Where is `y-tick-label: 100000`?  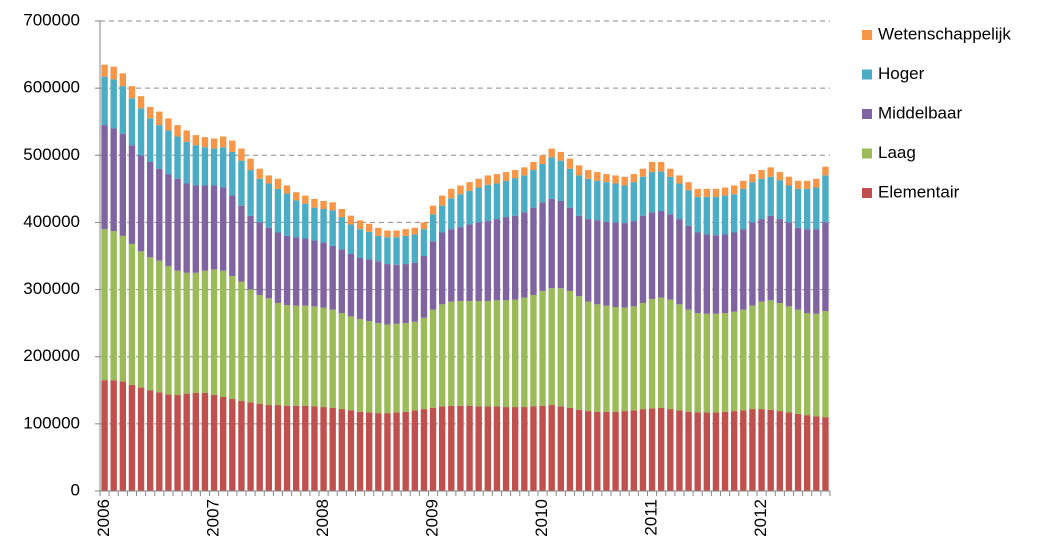
y-tick-label: 100000 is located at coordinates (51, 422).